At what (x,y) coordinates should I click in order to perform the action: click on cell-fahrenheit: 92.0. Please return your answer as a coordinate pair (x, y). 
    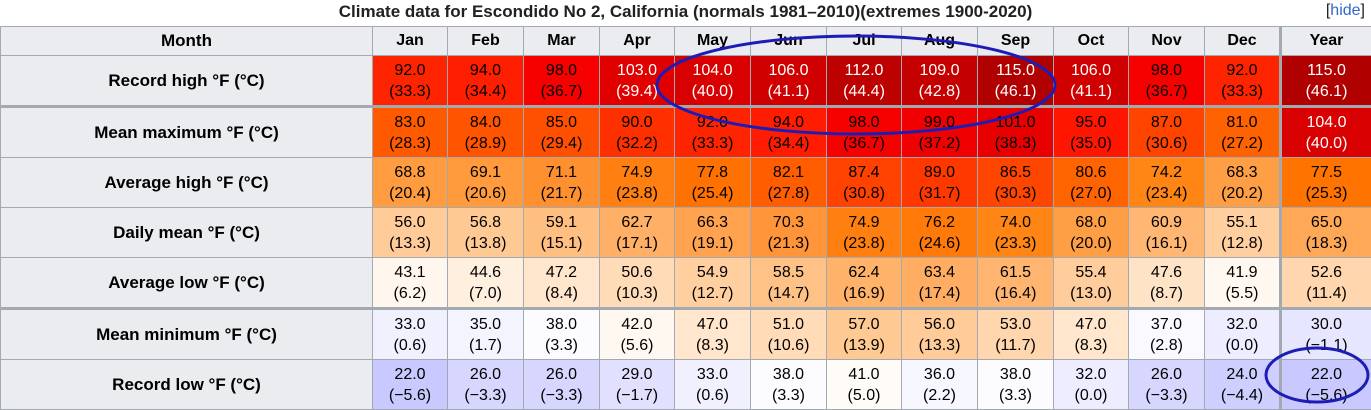
    Looking at the image, I should click on (712, 122).